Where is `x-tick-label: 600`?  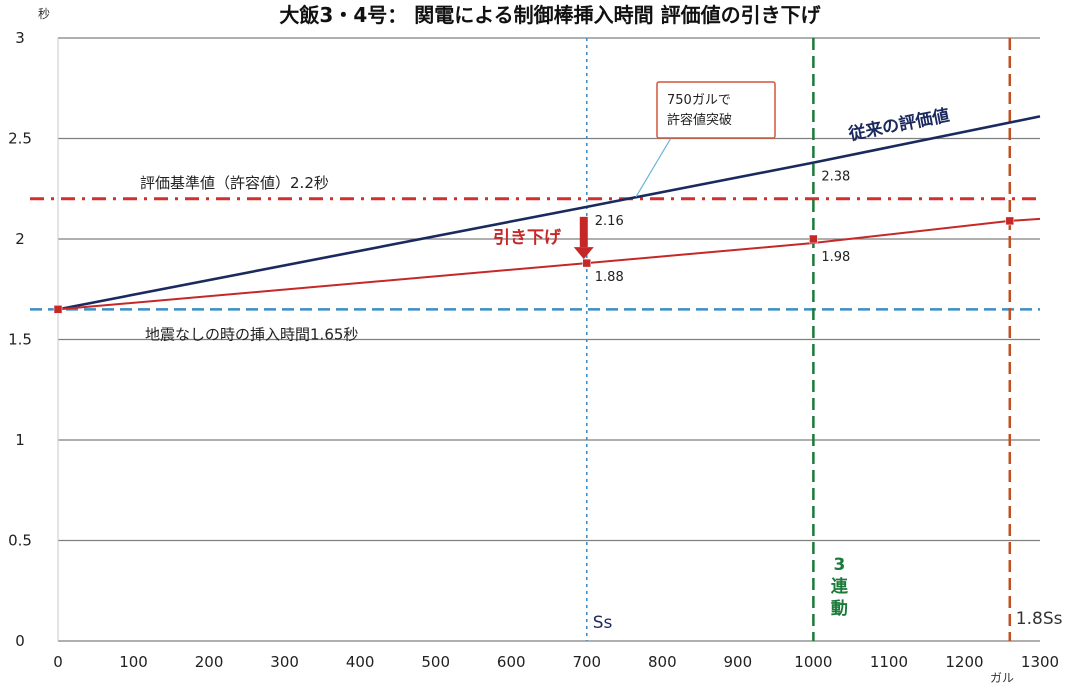
x-tick-label: 600 is located at coordinates (511, 662).